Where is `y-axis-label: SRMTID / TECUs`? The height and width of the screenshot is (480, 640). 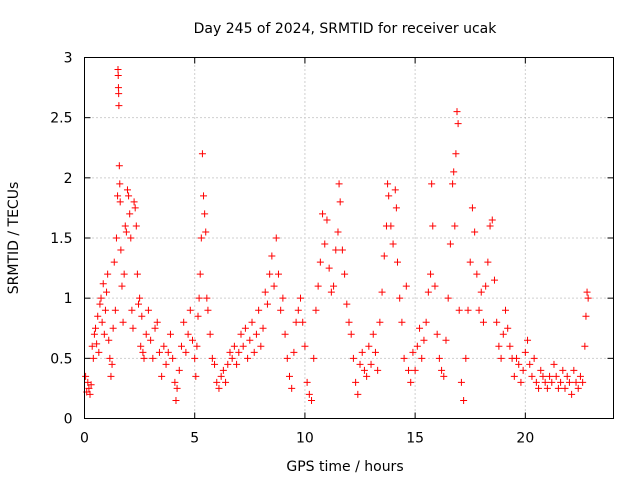 y-axis-label: SRMTID / TECUs is located at coordinates (14, 238).